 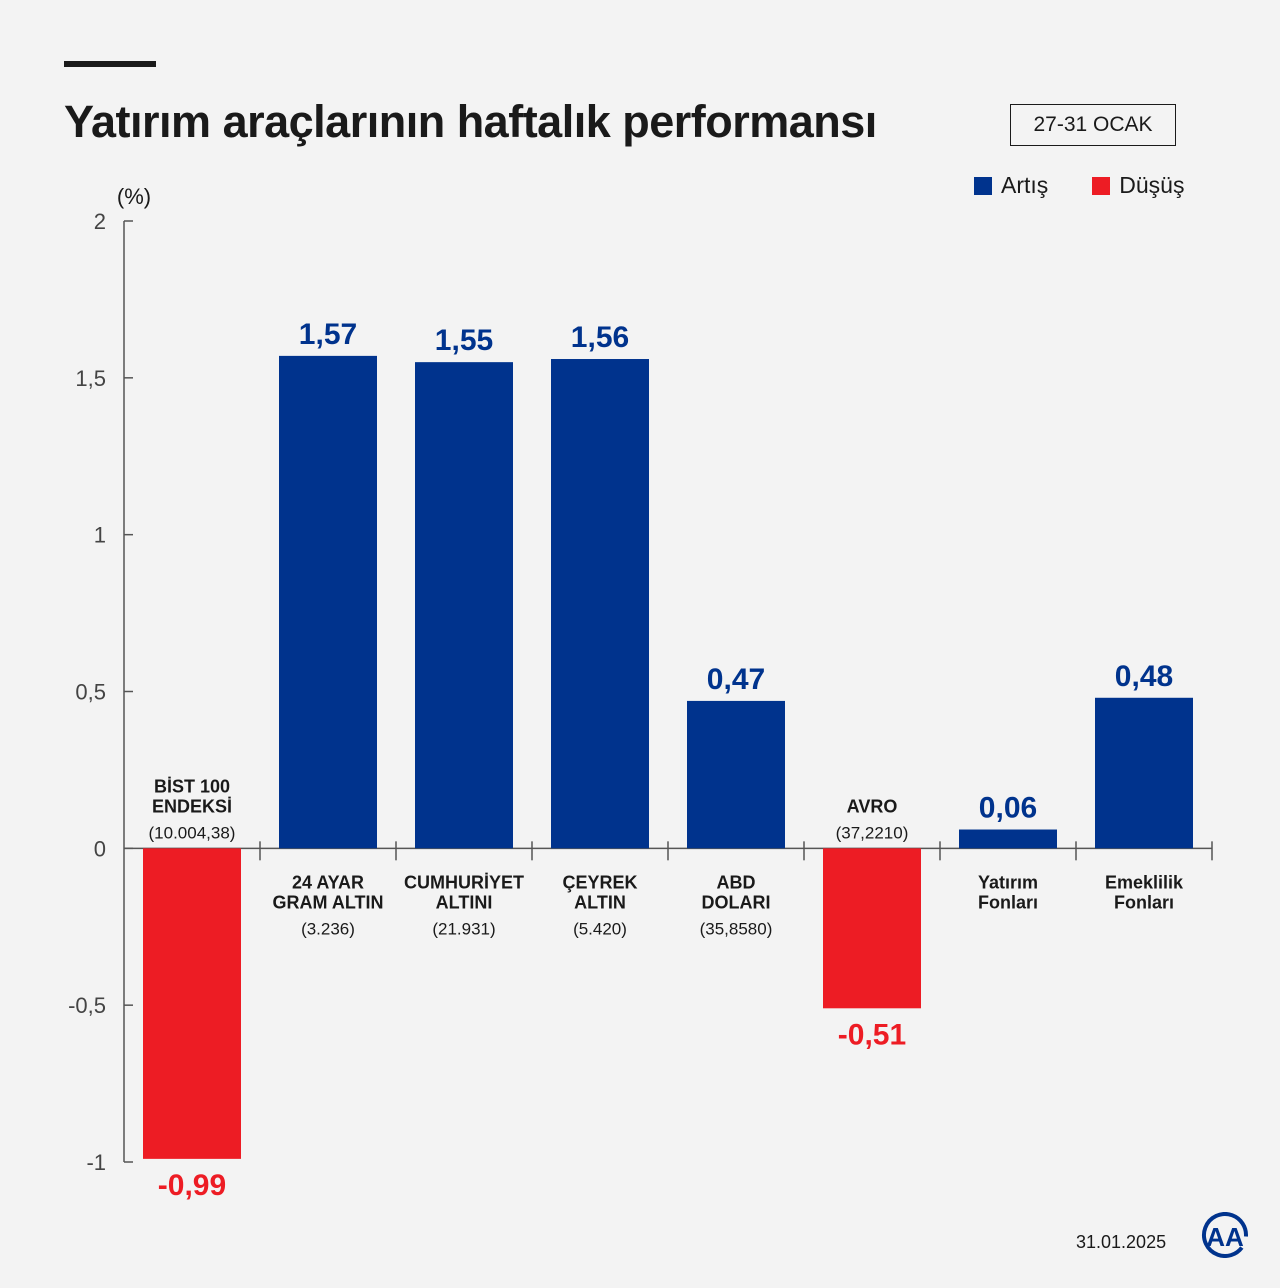 What do you see at coordinates (328, 882) in the screenshot?
I see `category-label: 24 AYAR` at bounding box center [328, 882].